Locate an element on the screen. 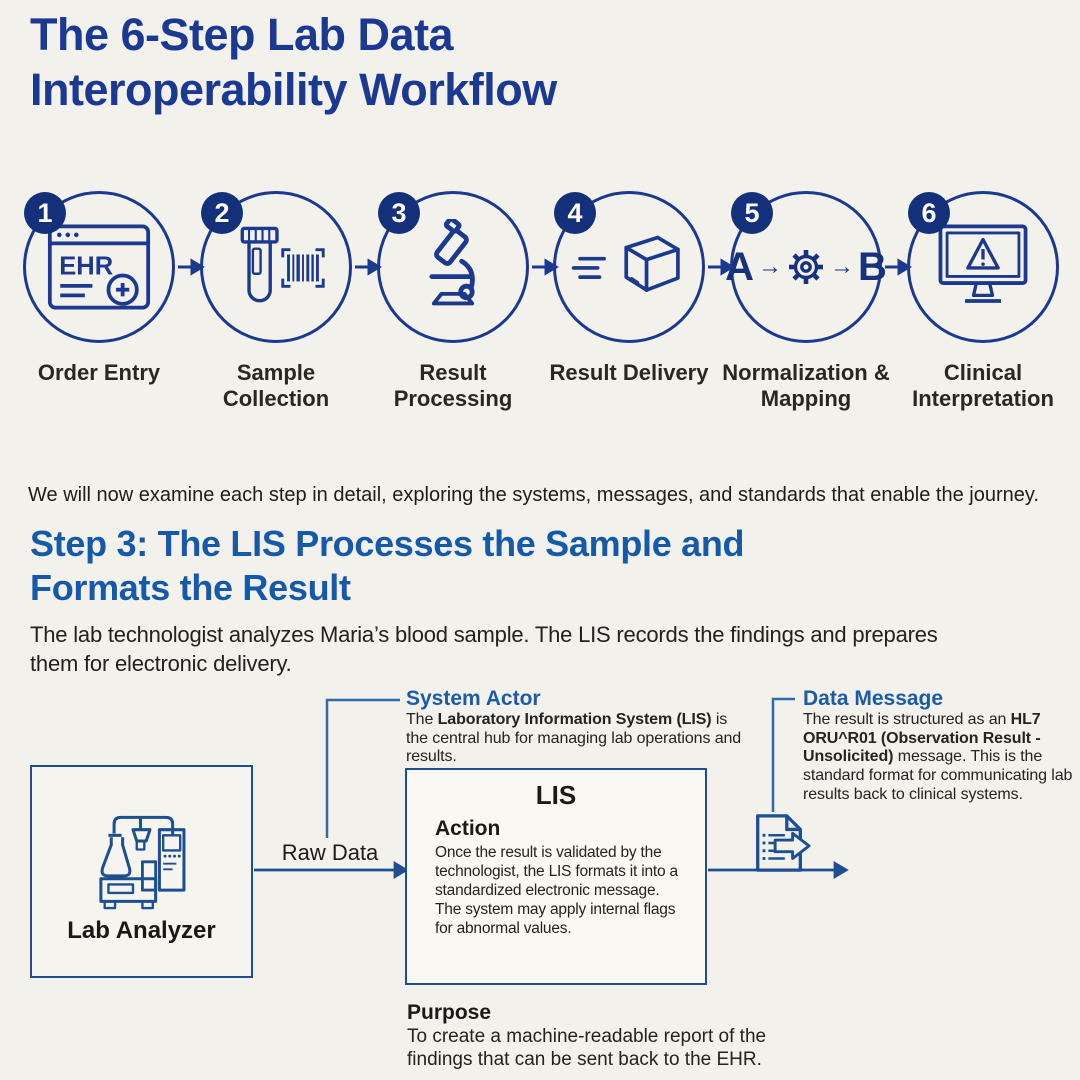 The image size is (1080, 1080). data-message-body-prefix: The result is structured as an is located at coordinates (907, 719).